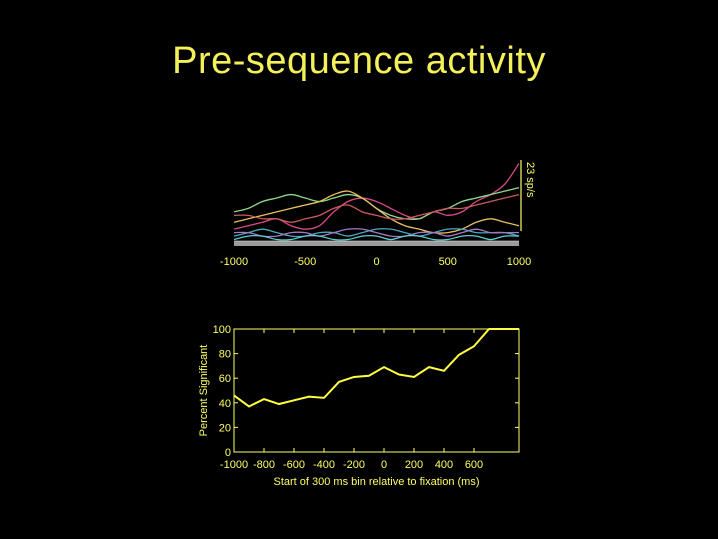 The height and width of the screenshot is (539, 718). What do you see at coordinates (414, 465) in the screenshot?
I see `x-tick-label-bottom-6: 200` at bounding box center [414, 465].